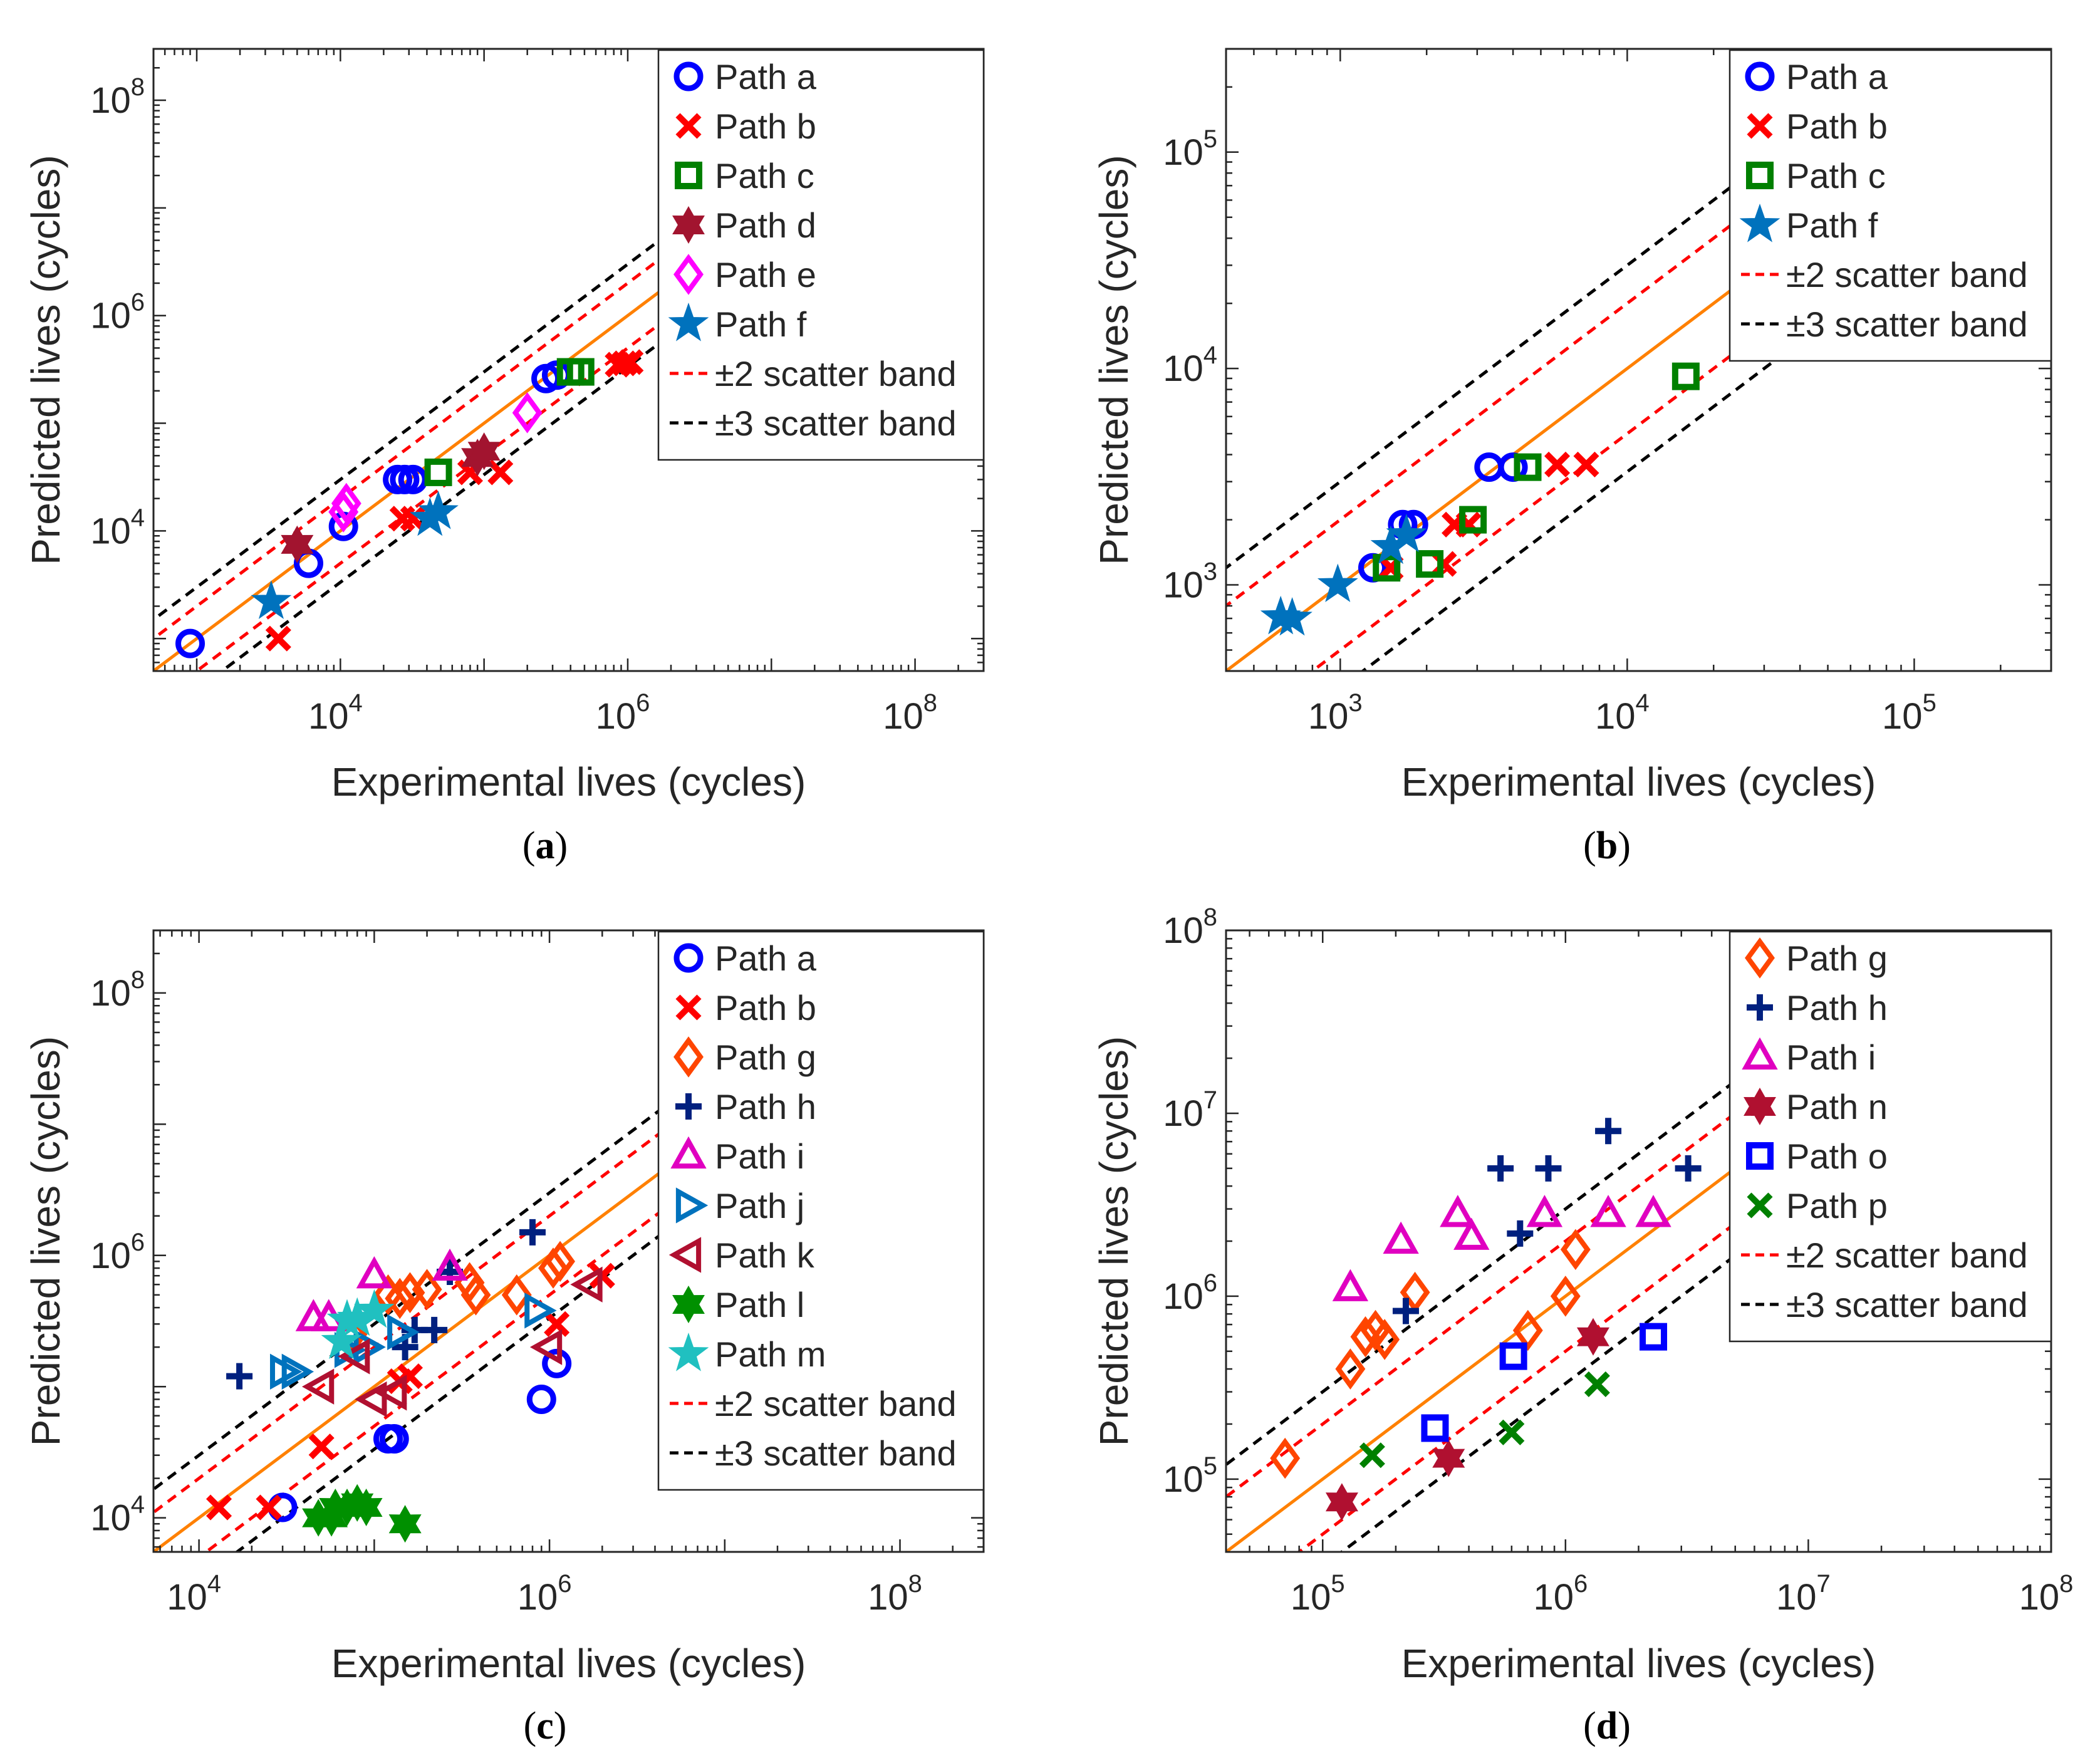  I want to click on panel-c-ytick-label-0: 104, so click(117, 1515).